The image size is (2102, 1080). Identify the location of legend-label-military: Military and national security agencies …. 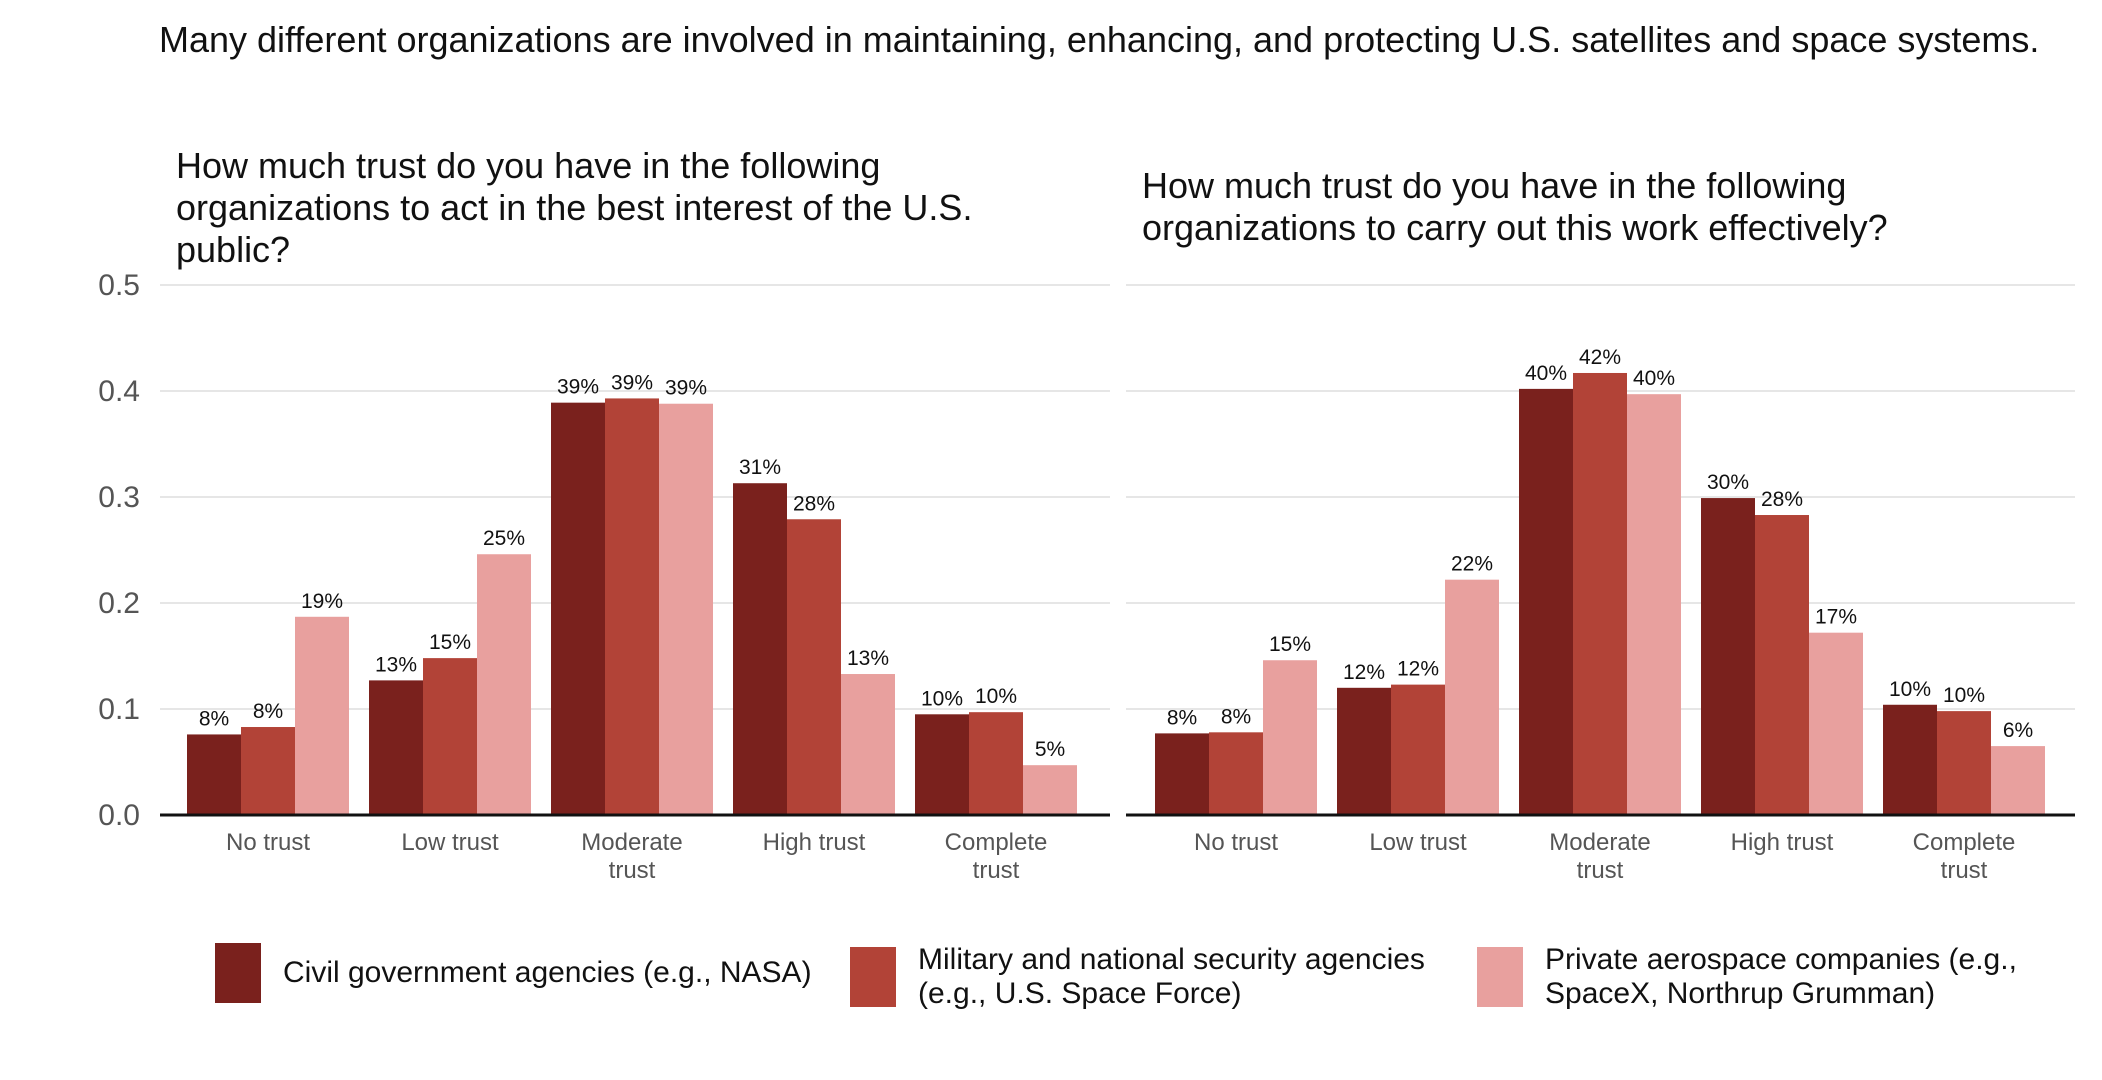
(1171, 976).